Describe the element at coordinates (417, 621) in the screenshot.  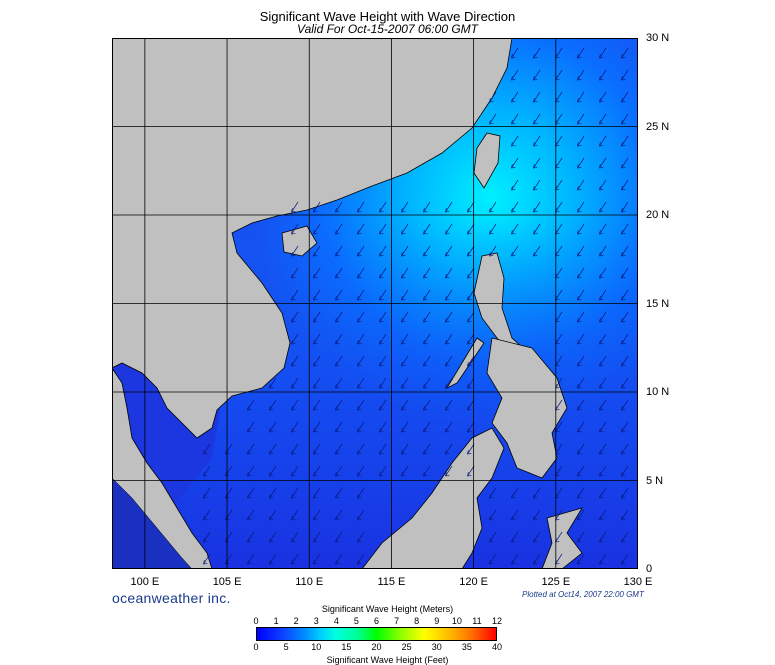
I see `meters-tick-label: 8` at that location.